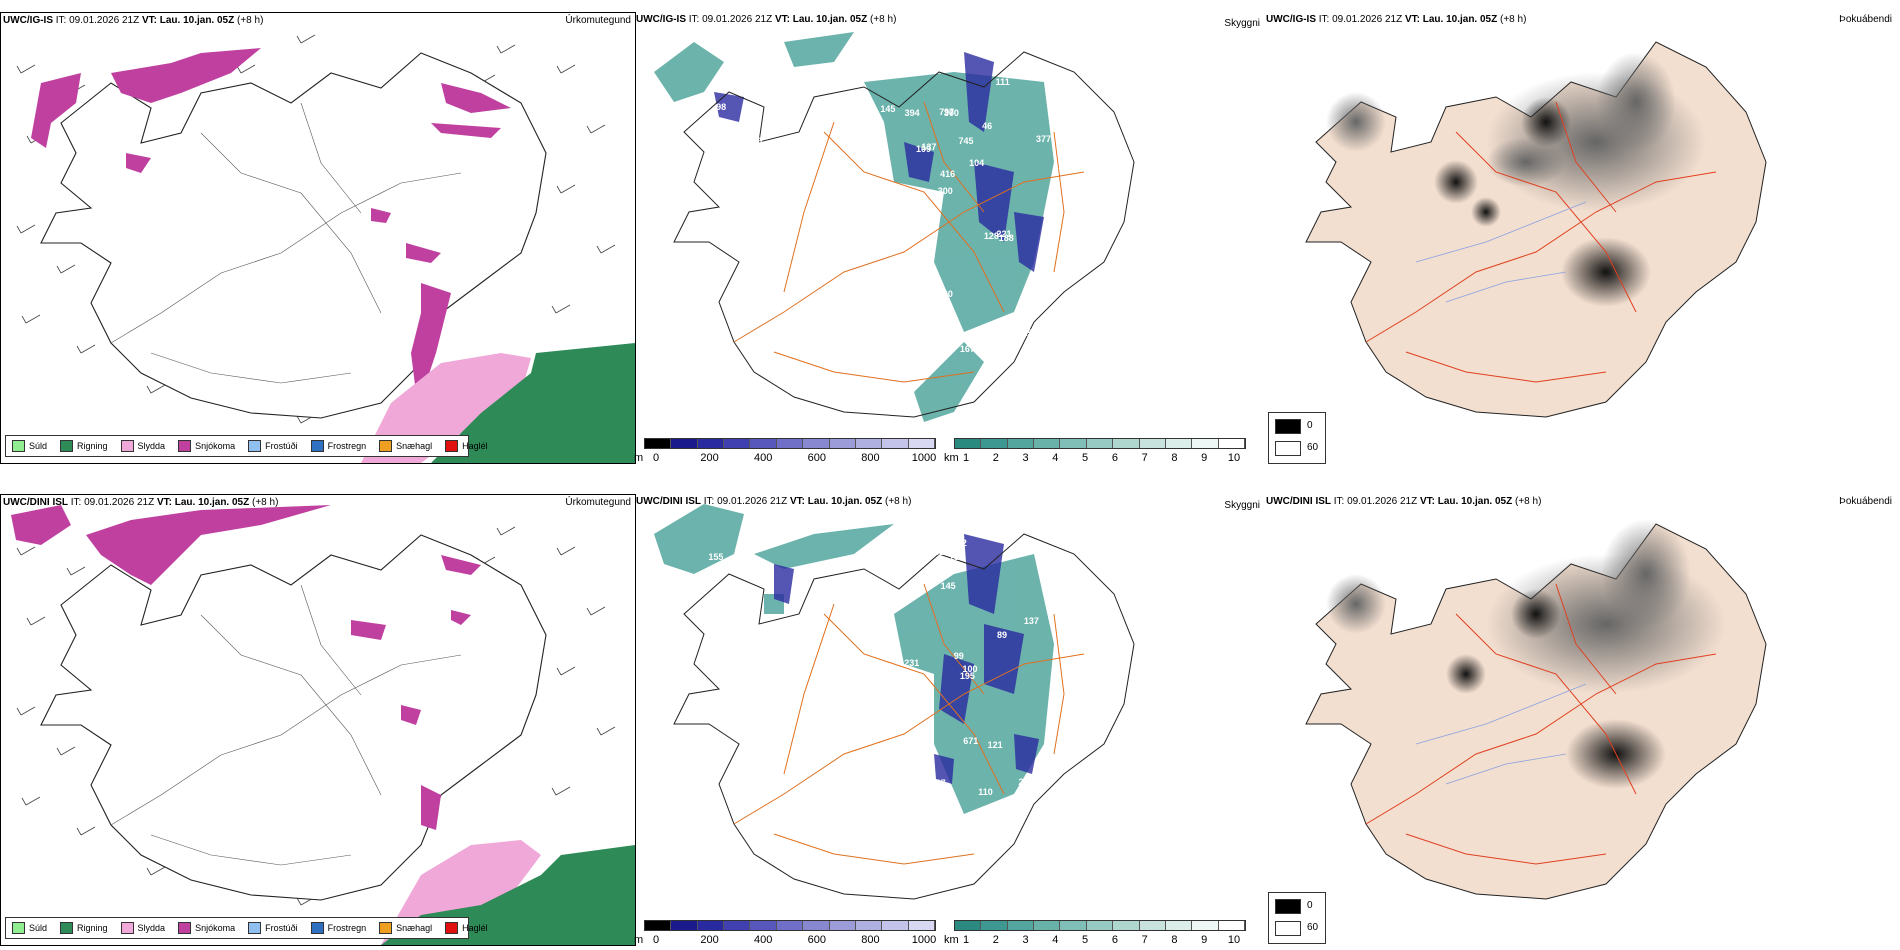 The image size is (1900, 950). I want to click on height-colorbar: m 0 200 400 600 800 1000, so click(789, 934).